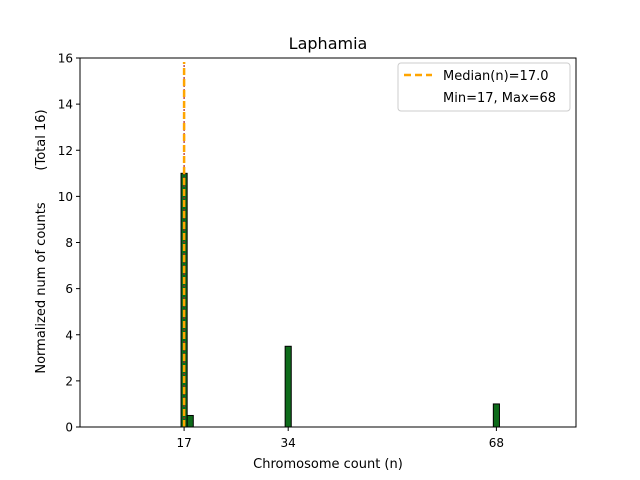 Image resolution: width=640 pixels, height=480 pixels. Describe the element at coordinates (69, 428) in the screenshot. I see `y-tick-label: 0` at that location.